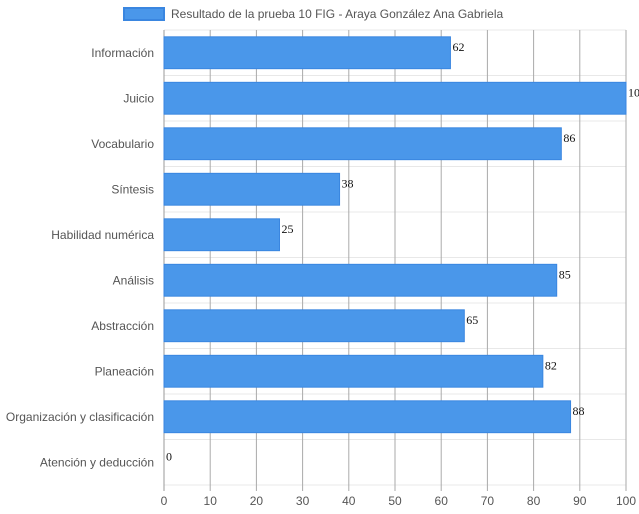 The width and height of the screenshot is (639, 514). I want to click on category-label: Organización y clasificación, so click(80, 417).